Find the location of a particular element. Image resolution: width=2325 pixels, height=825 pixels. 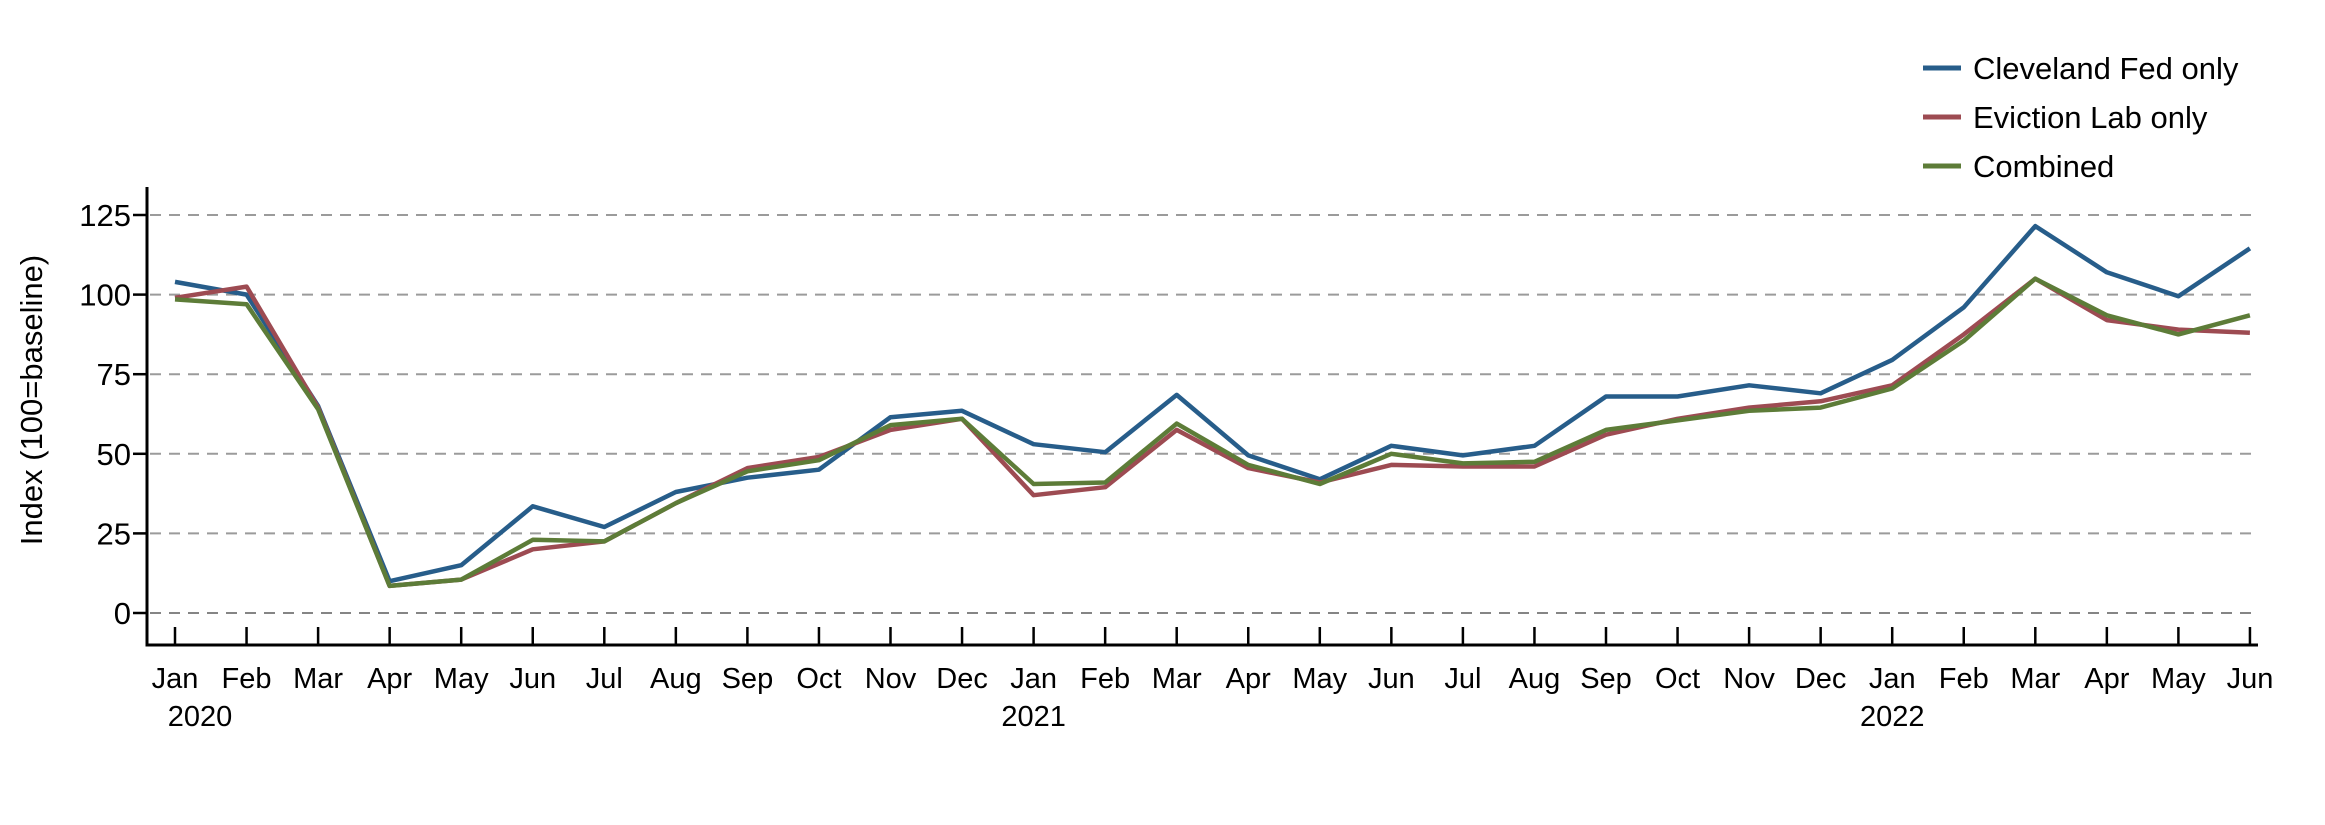

month-label-18: Jul is located at coordinates (1462, 679).